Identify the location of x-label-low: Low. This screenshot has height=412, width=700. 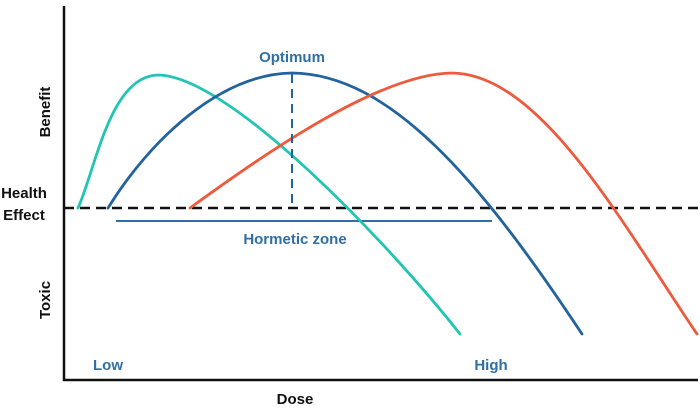
(108, 365).